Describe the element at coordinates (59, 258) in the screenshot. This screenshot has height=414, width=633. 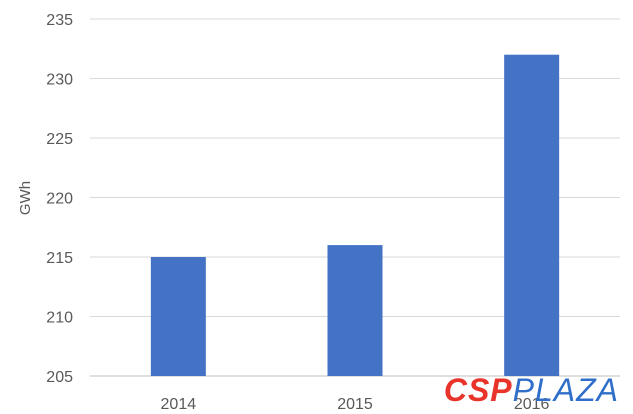
I see `y-tick-label: 215` at that location.